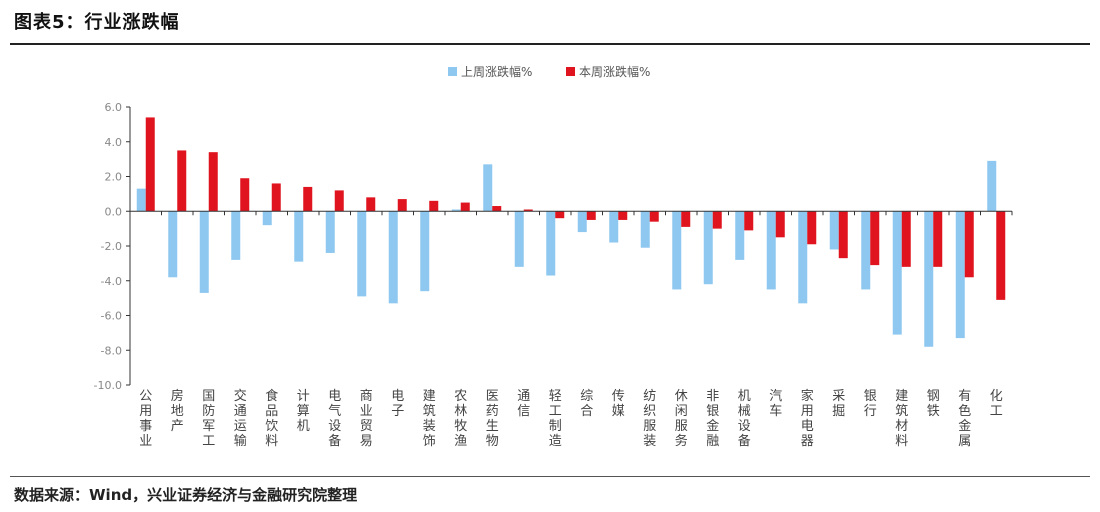 The image size is (1100, 512). What do you see at coordinates (933, 404) in the screenshot?
I see `x-category-label: 钢铁` at bounding box center [933, 404].